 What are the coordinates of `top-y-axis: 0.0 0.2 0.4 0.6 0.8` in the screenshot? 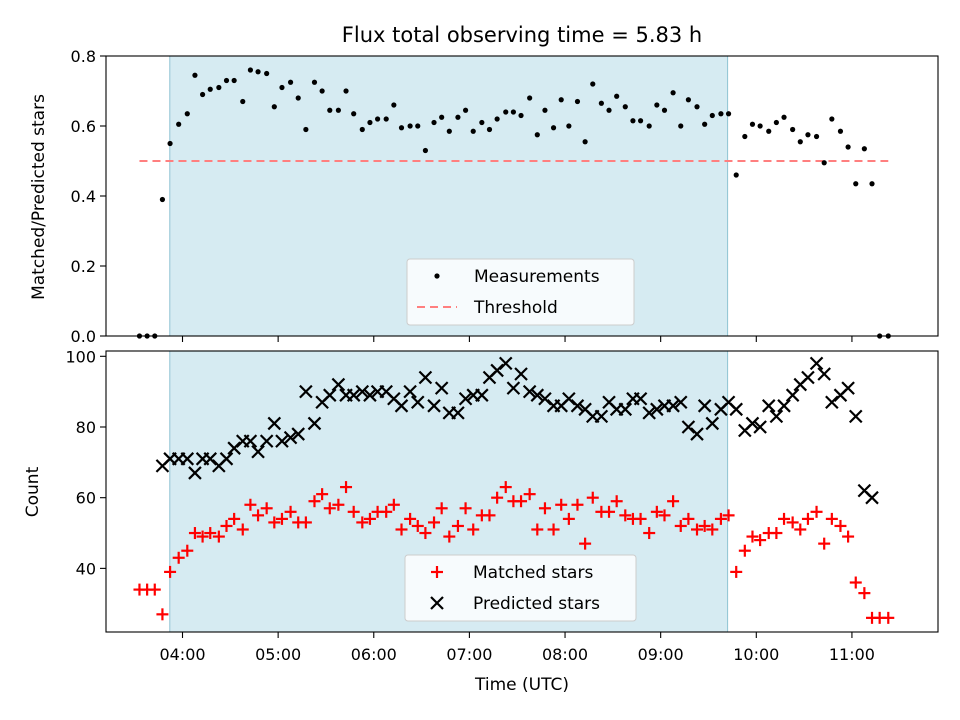 It's located at (88, 196).